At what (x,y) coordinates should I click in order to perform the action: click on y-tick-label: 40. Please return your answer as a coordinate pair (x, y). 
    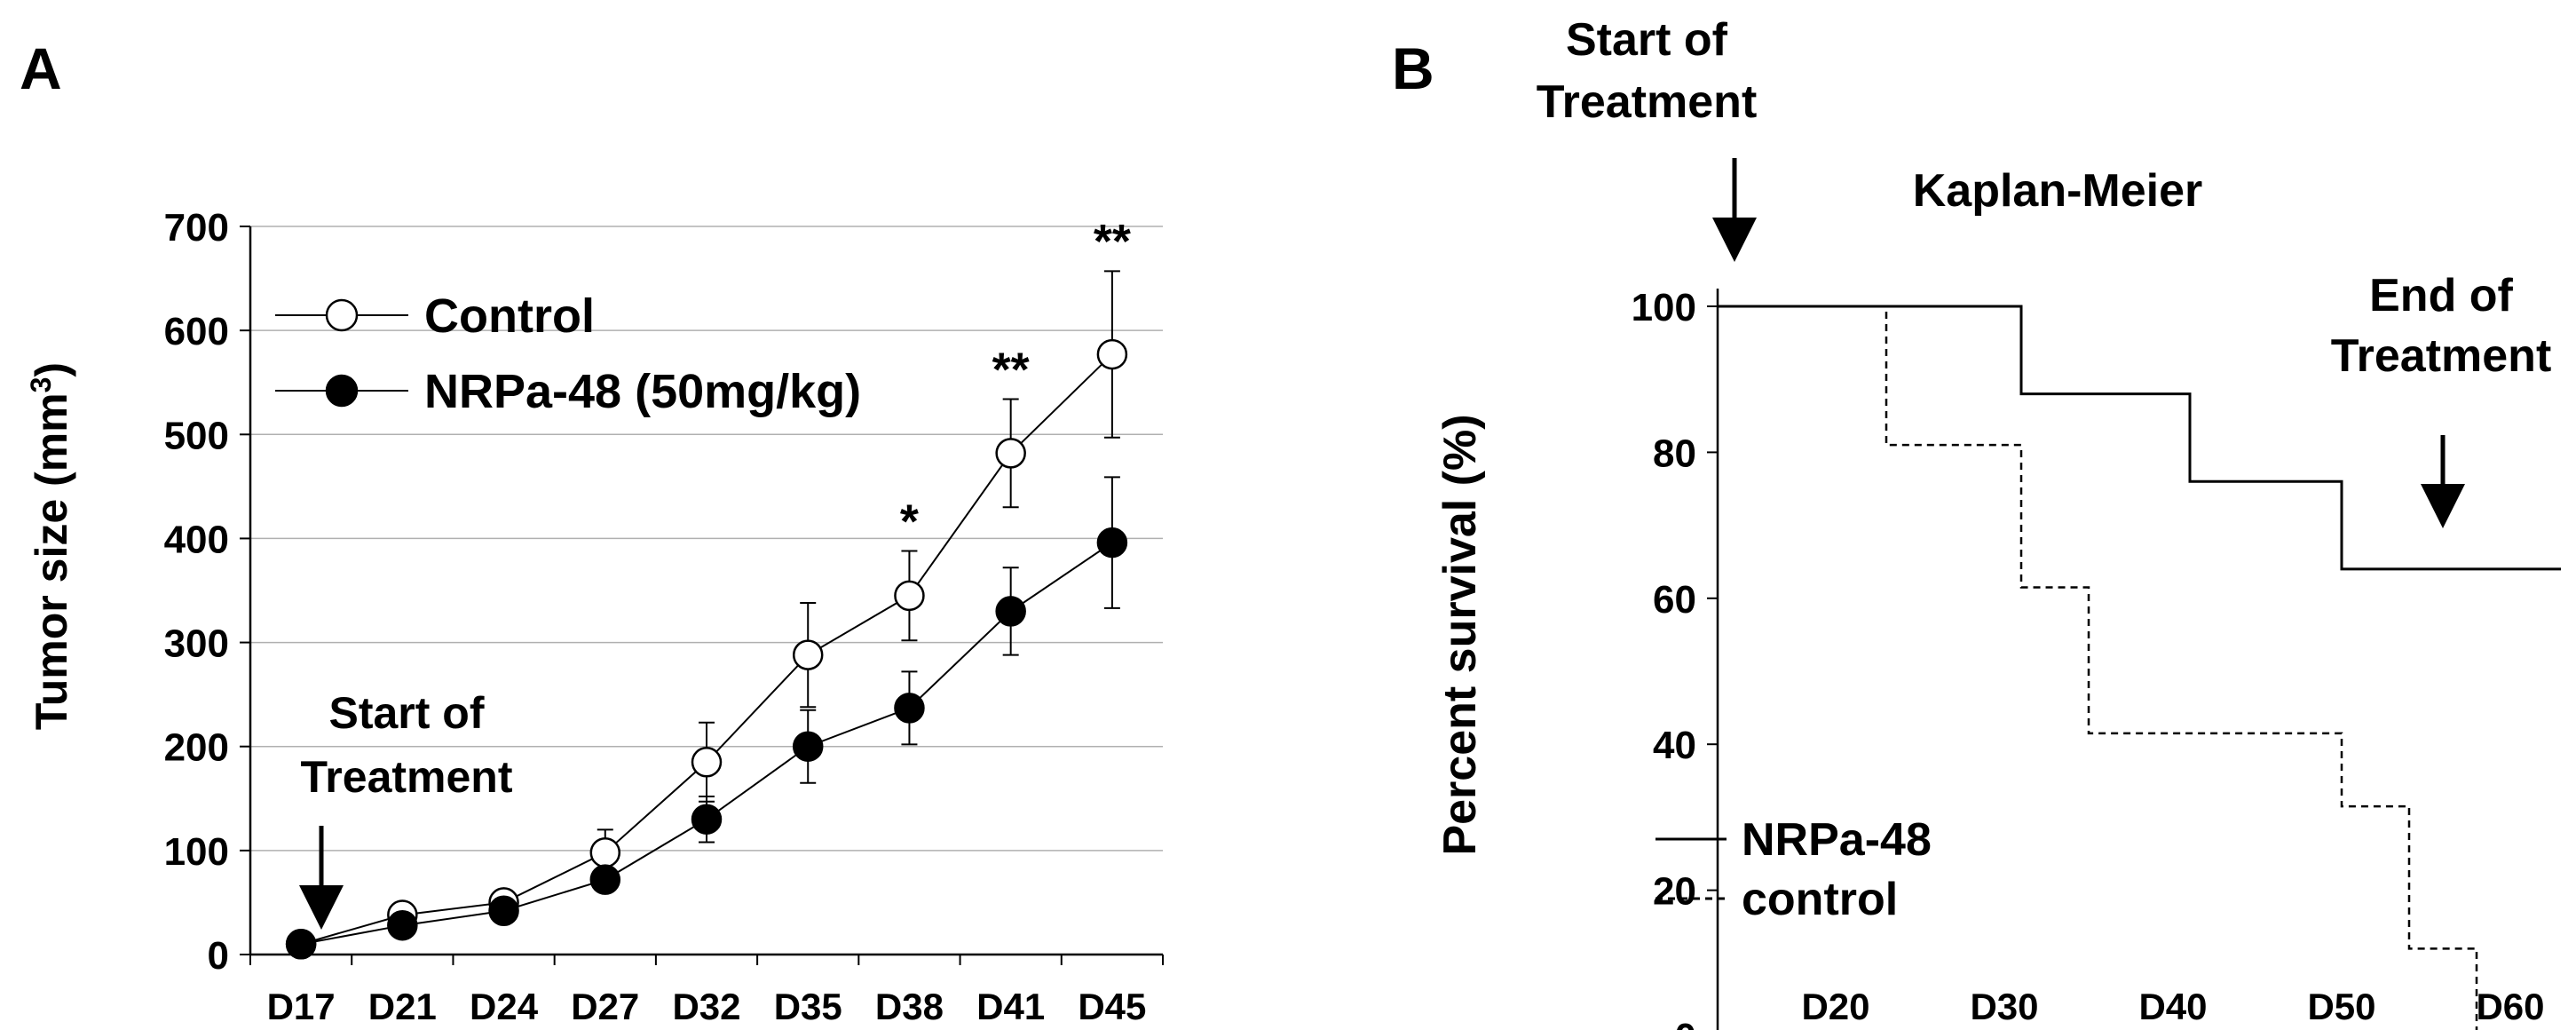
    Looking at the image, I should click on (1674, 745).